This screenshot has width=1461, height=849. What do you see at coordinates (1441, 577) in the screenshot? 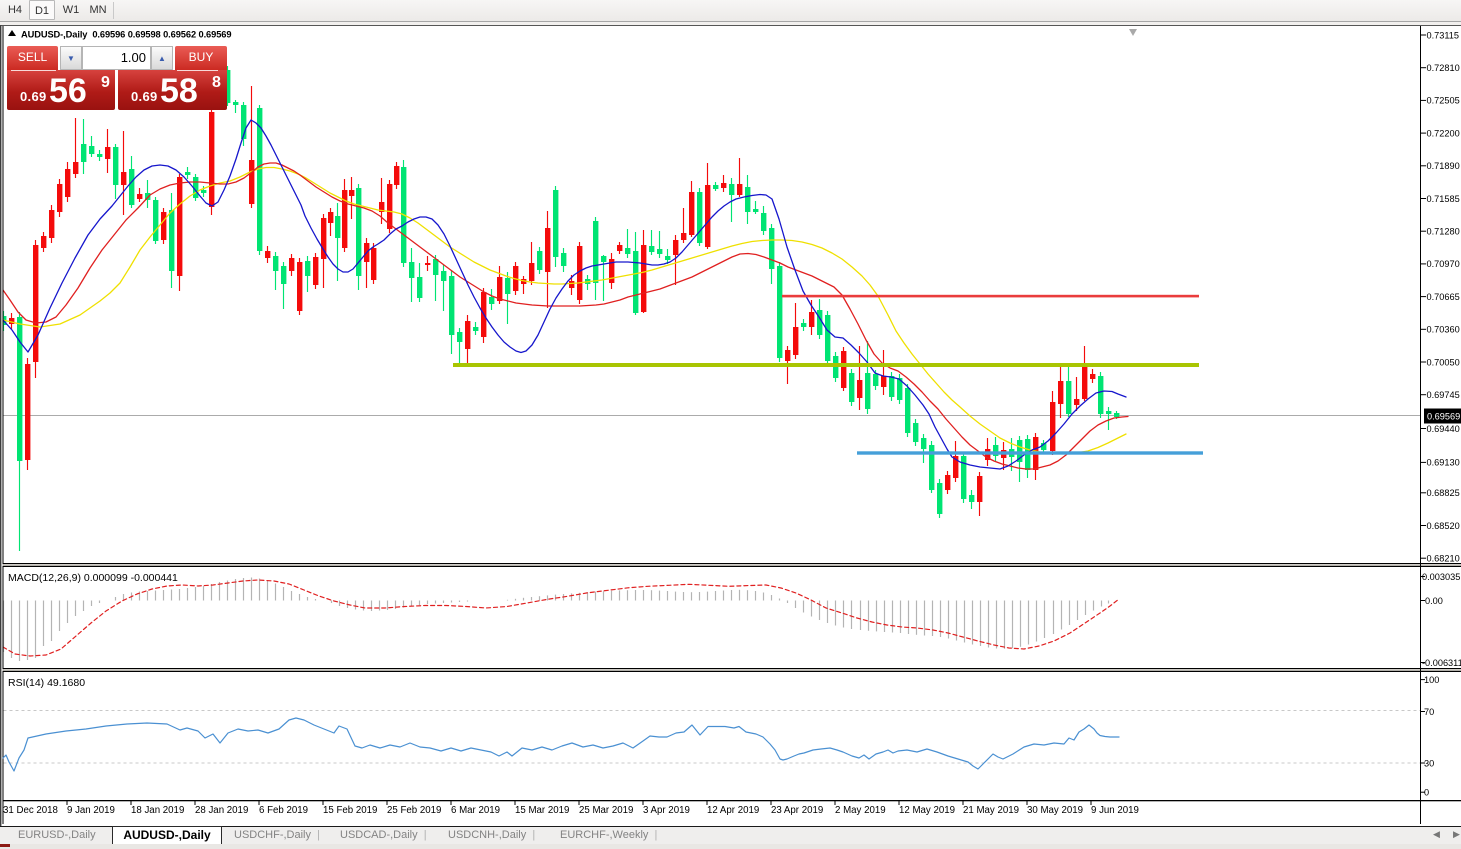
I see `svg-text: 0.003035` at bounding box center [1441, 577].